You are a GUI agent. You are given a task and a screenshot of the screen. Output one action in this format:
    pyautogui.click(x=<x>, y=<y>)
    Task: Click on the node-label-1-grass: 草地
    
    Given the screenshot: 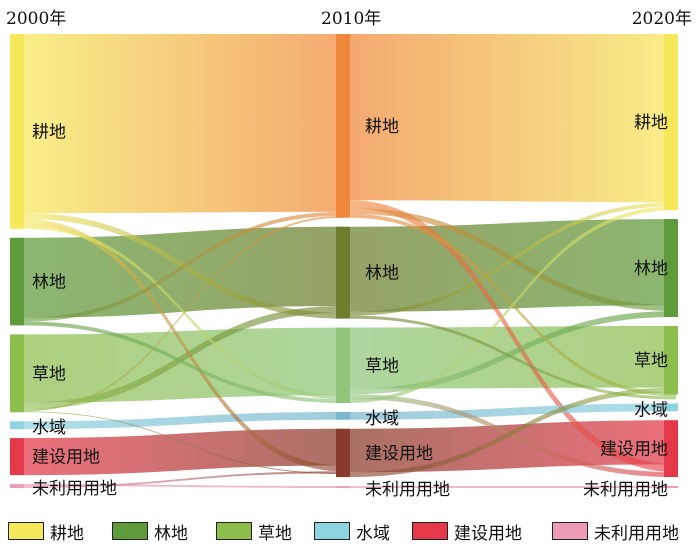 What is the action you would take?
    pyautogui.click(x=382, y=366)
    